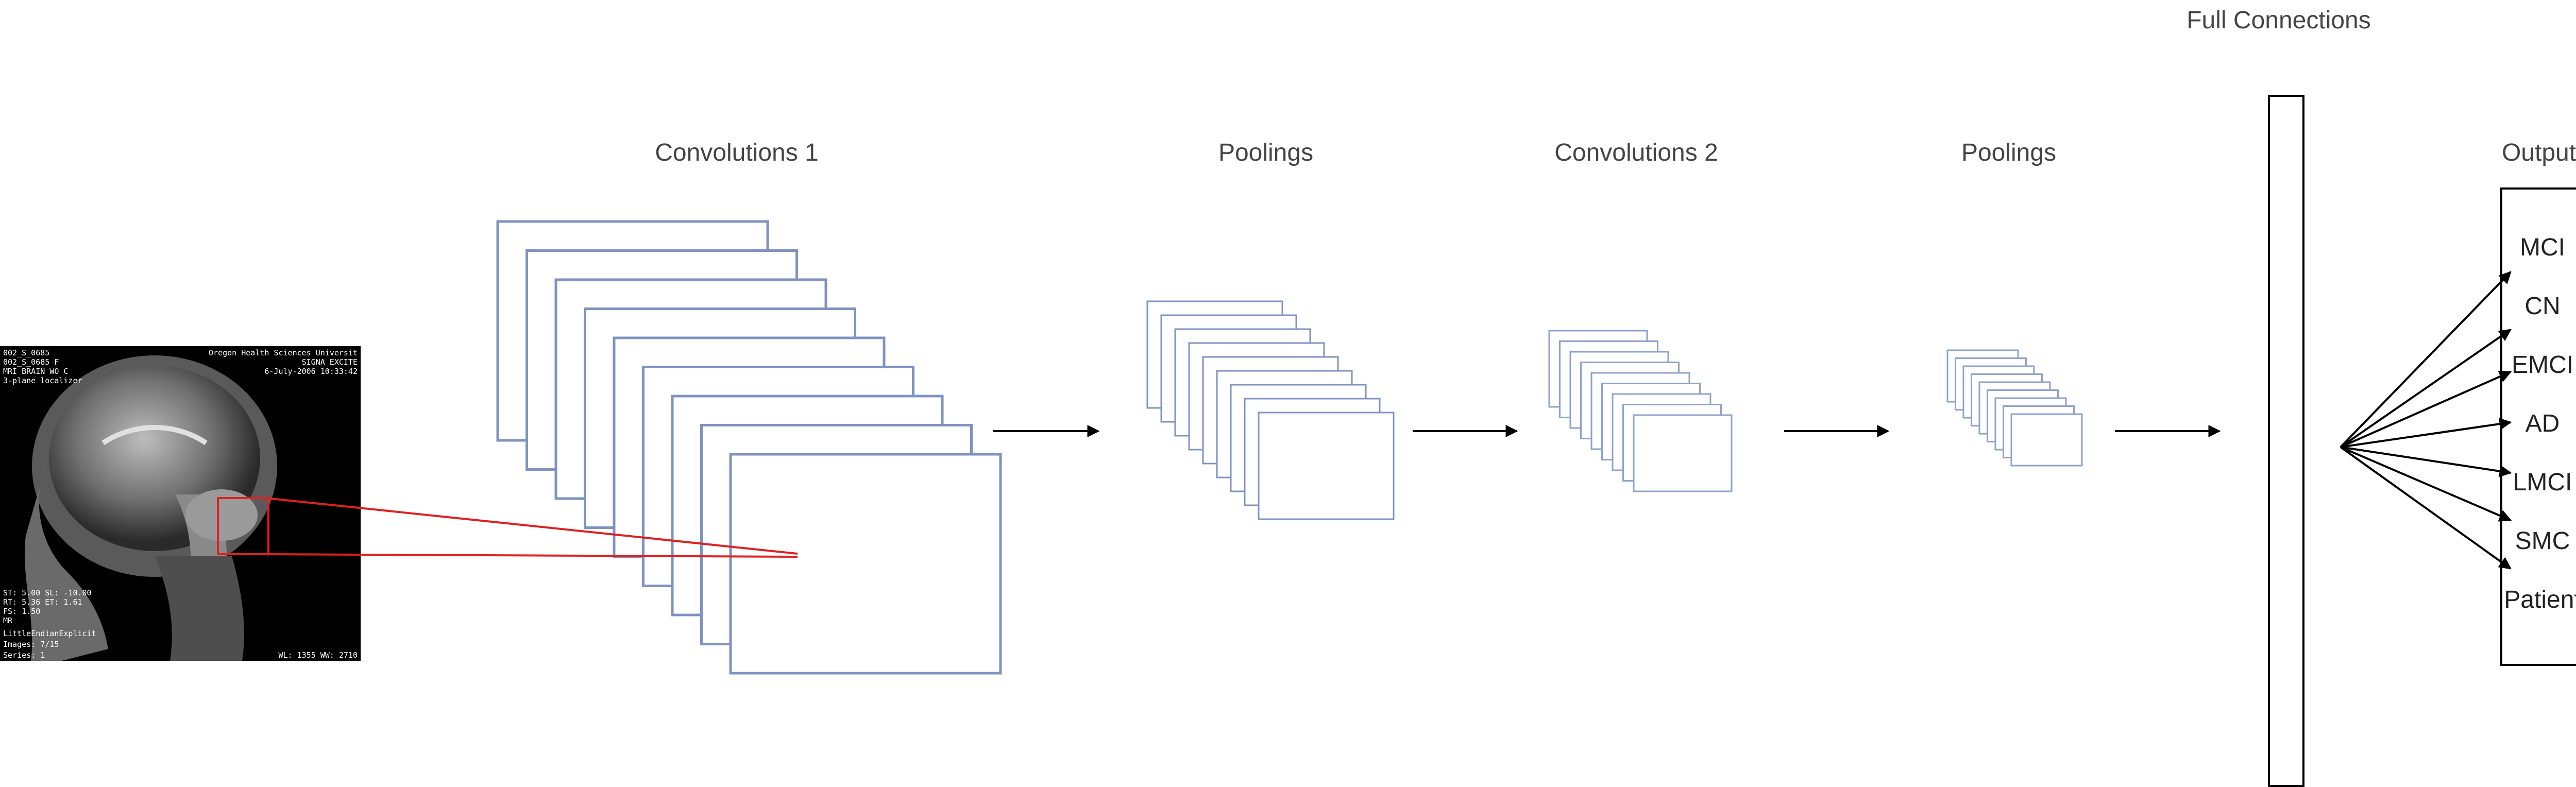 This screenshot has height=787, width=2576. I want to click on fc-layer-bar, so click(2286, 441).